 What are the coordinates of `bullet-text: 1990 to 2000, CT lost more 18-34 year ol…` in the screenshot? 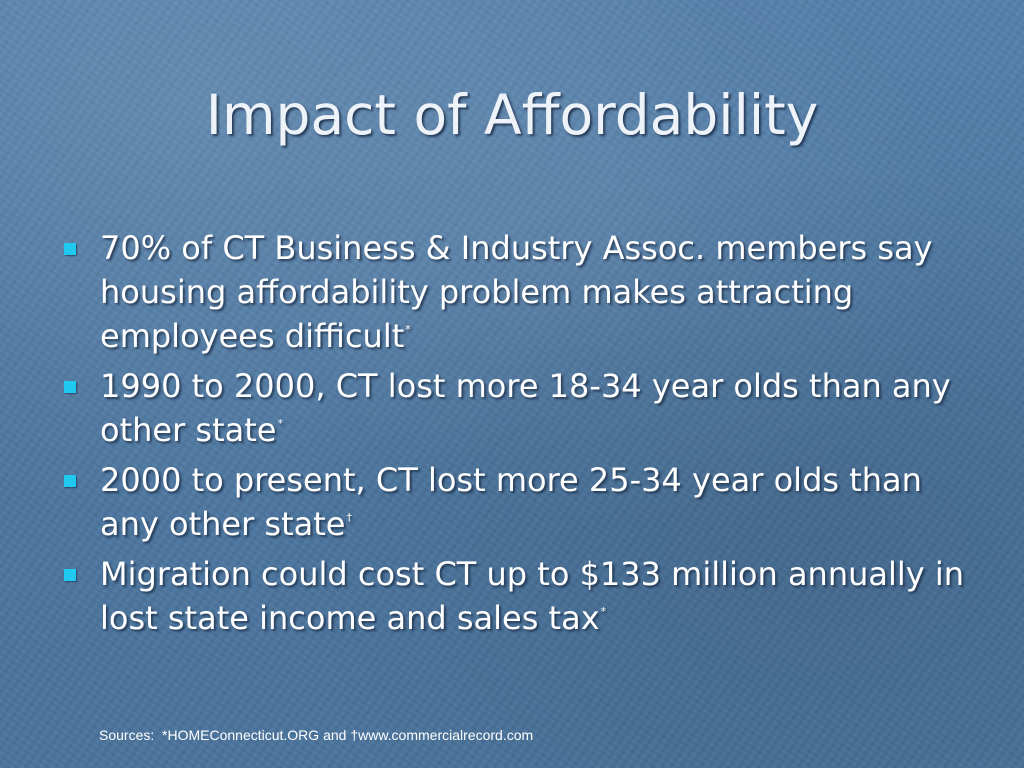 It's located at (525, 408).